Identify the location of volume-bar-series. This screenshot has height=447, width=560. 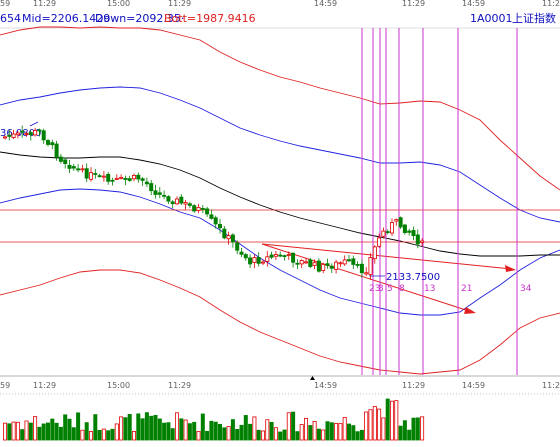
(214, 419).